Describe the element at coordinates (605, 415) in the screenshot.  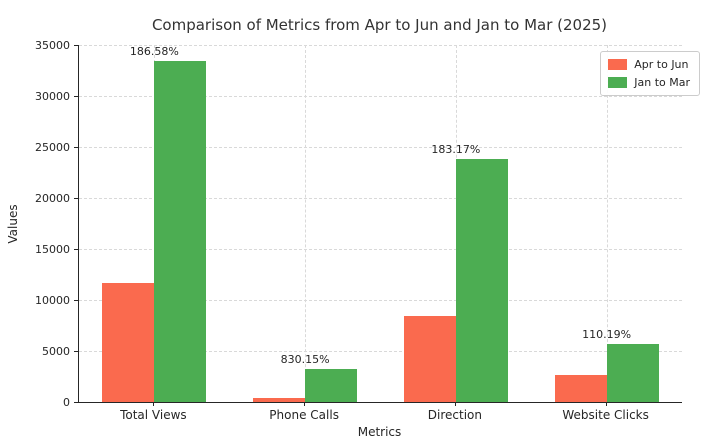
I see `x-tick-label: Website Clicks` at that location.